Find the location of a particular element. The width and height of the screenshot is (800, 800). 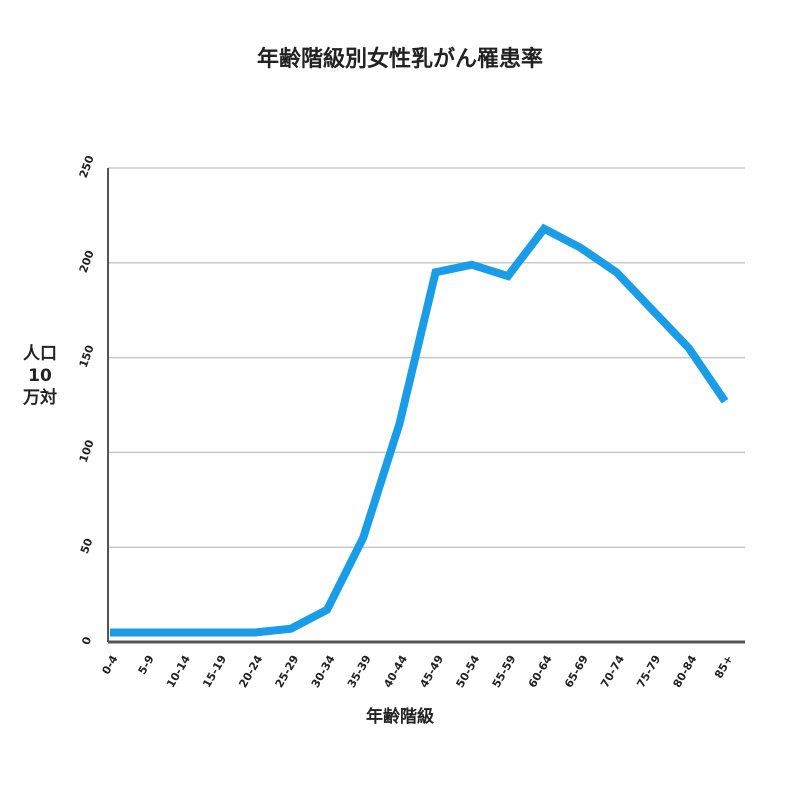

x-tick-label: 60-64 is located at coordinates (540, 671).